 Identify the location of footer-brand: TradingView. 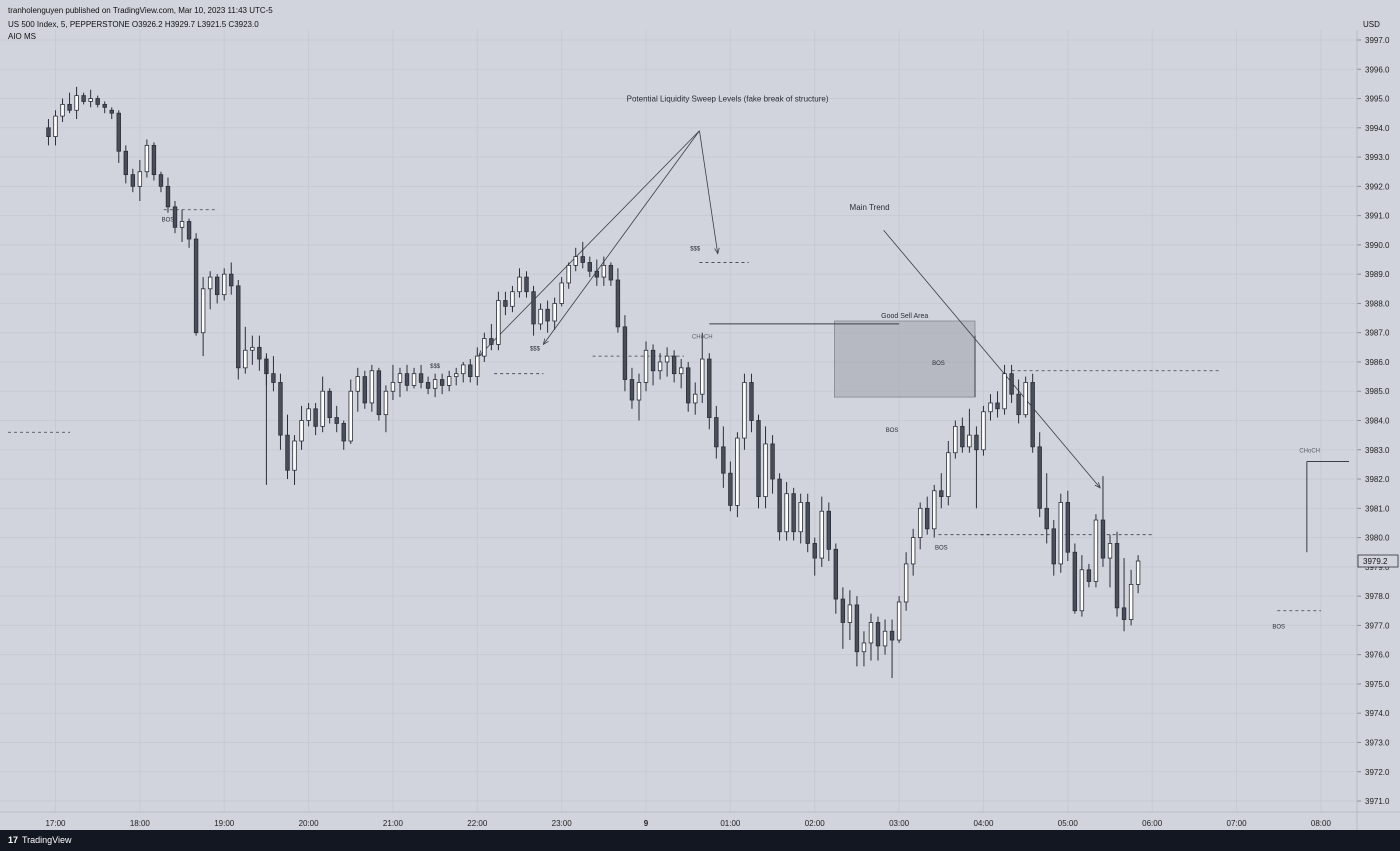
(47, 840).